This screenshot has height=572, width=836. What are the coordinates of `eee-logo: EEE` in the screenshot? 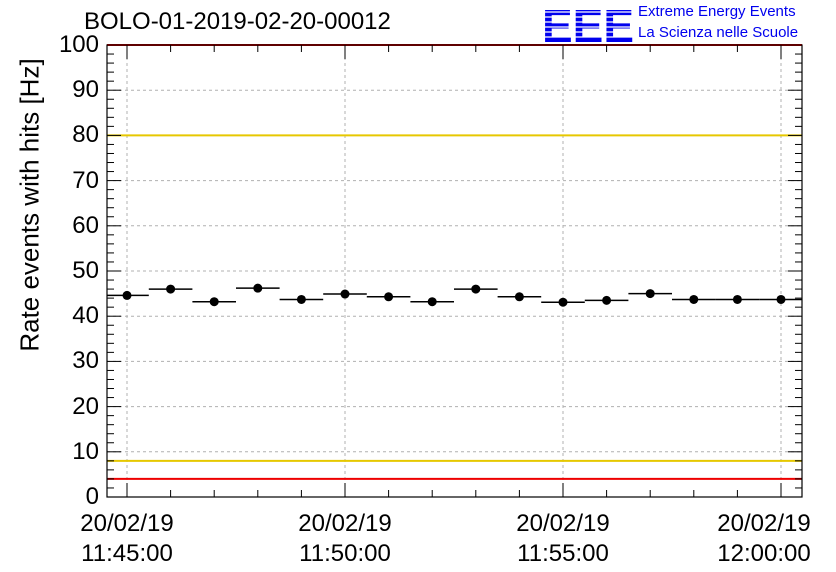 It's located at (589, 24).